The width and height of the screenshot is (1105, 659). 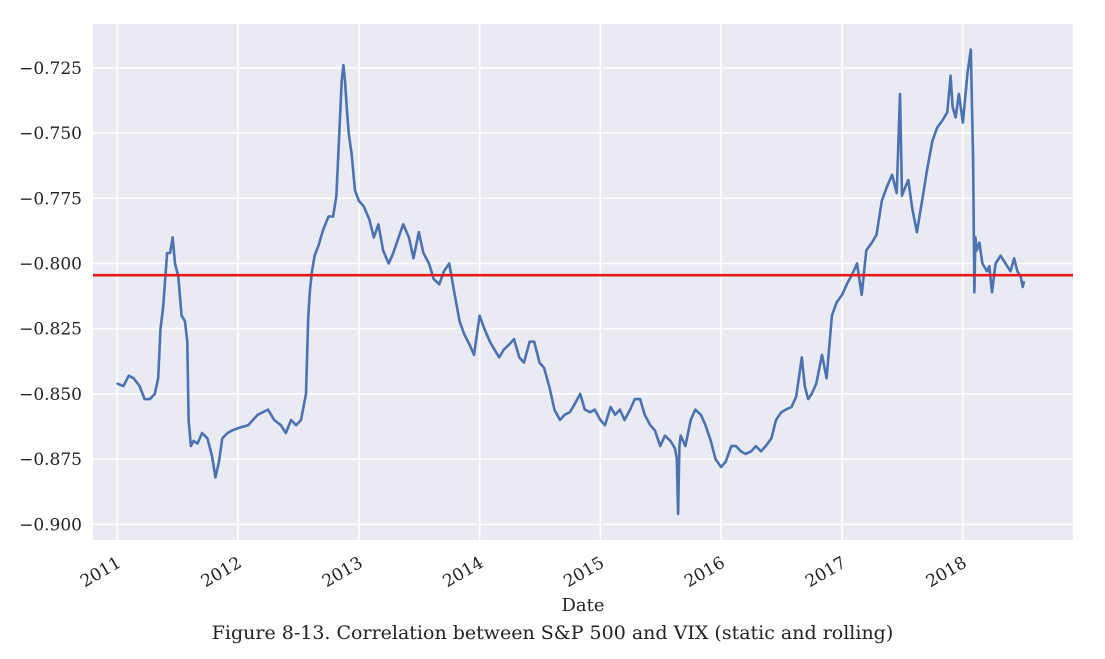 What do you see at coordinates (50, 199) in the screenshot?
I see `y-tick-label: −0.775` at bounding box center [50, 199].